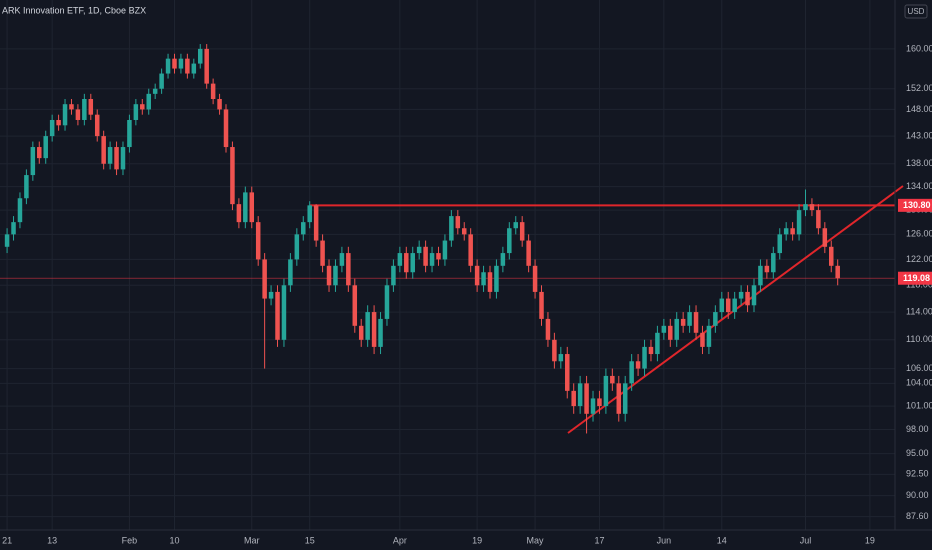 The image size is (932, 550). Describe the element at coordinates (919, 368) in the screenshot. I see `y-tick-label: 106.00` at that location.